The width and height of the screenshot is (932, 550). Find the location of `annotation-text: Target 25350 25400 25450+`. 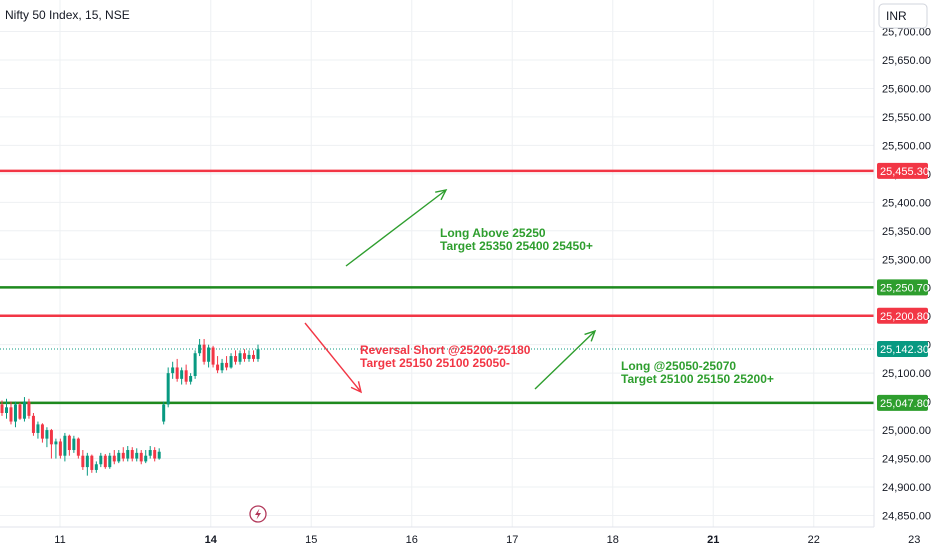

annotation-text: Target 25350 25400 25450+ is located at coordinates (516, 246).